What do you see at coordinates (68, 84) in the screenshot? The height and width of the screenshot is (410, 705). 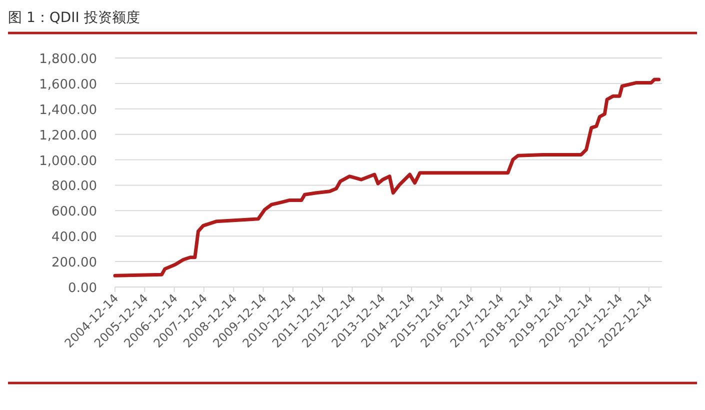 I see `y-tick-label: 1,600.00` at bounding box center [68, 84].